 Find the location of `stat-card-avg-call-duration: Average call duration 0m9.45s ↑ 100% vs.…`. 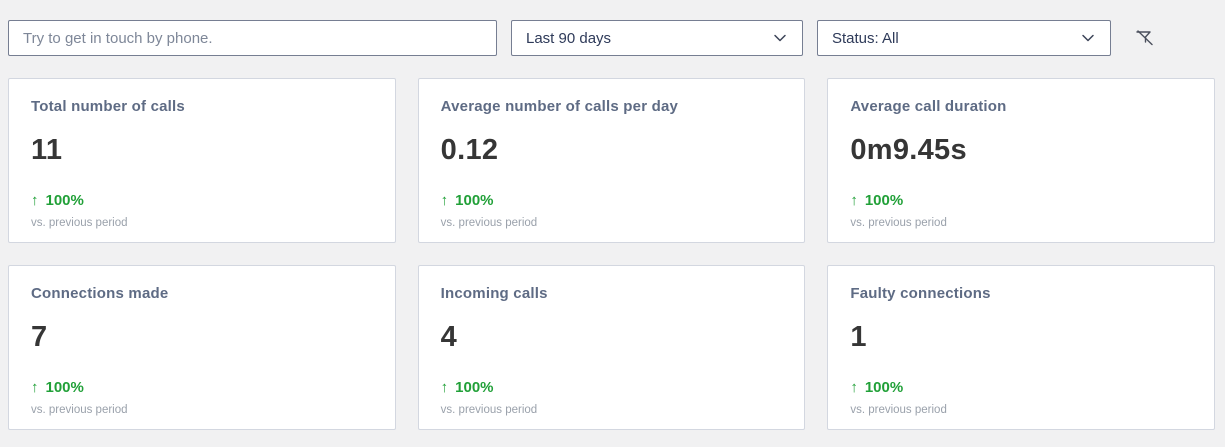

stat-card-avg-call-duration: Average call duration 0m9.45s ↑ 100% vs.… is located at coordinates (1021, 160).